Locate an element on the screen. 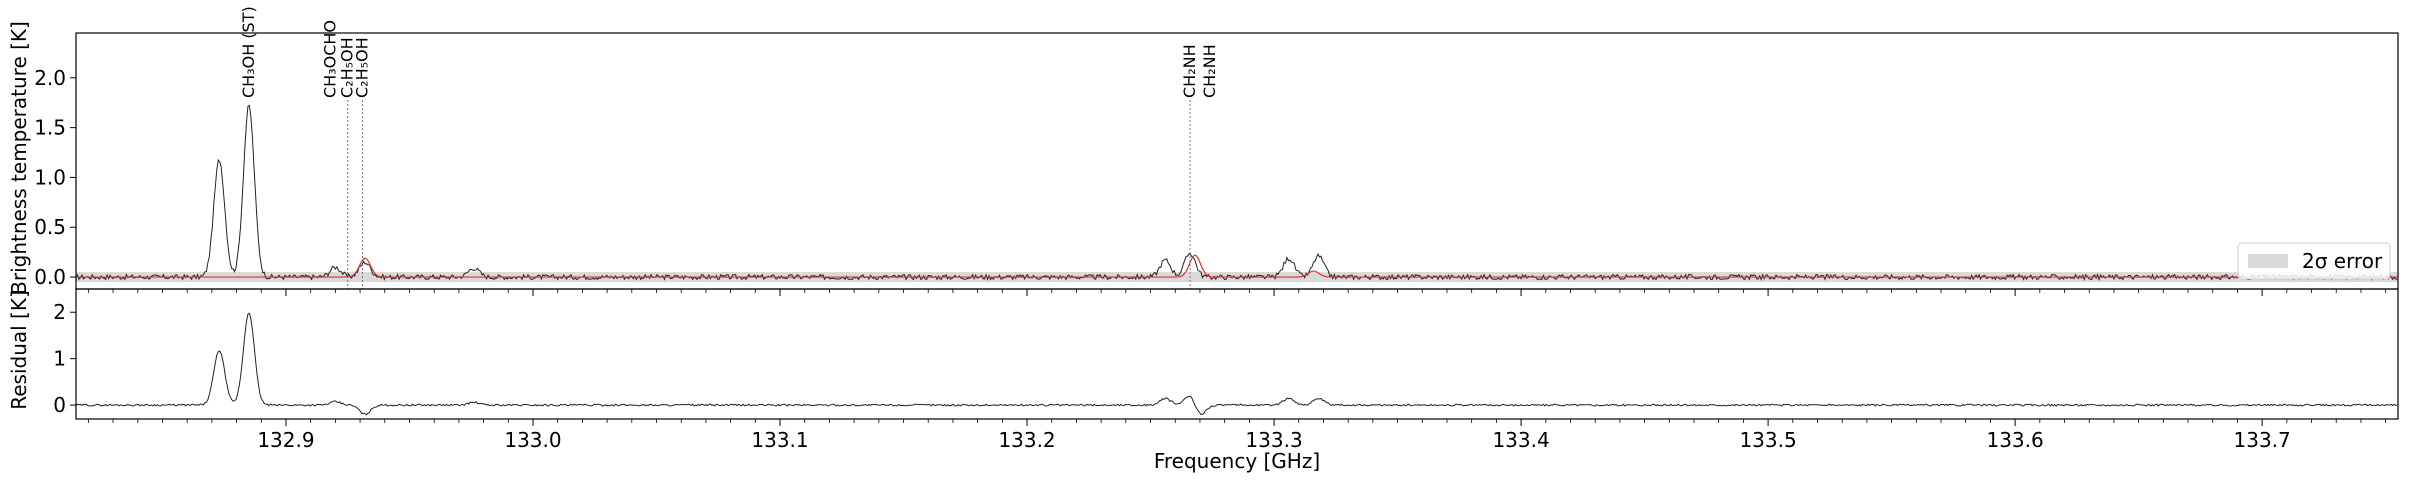 Image resolution: width=2410 pixels, height=481 pixels. spectrum-y-axis-title: Brightness temperature [K] is located at coordinates (19, 158).